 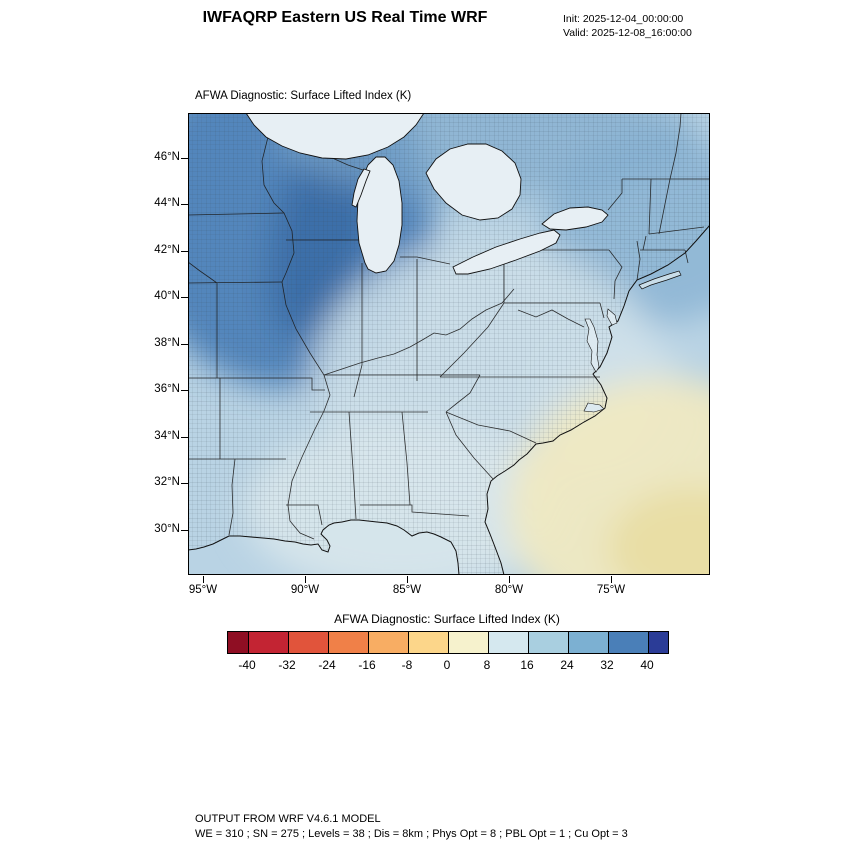 What do you see at coordinates (594, 407) in the screenshot?
I see `pamlico-sound-shape` at bounding box center [594, 407].